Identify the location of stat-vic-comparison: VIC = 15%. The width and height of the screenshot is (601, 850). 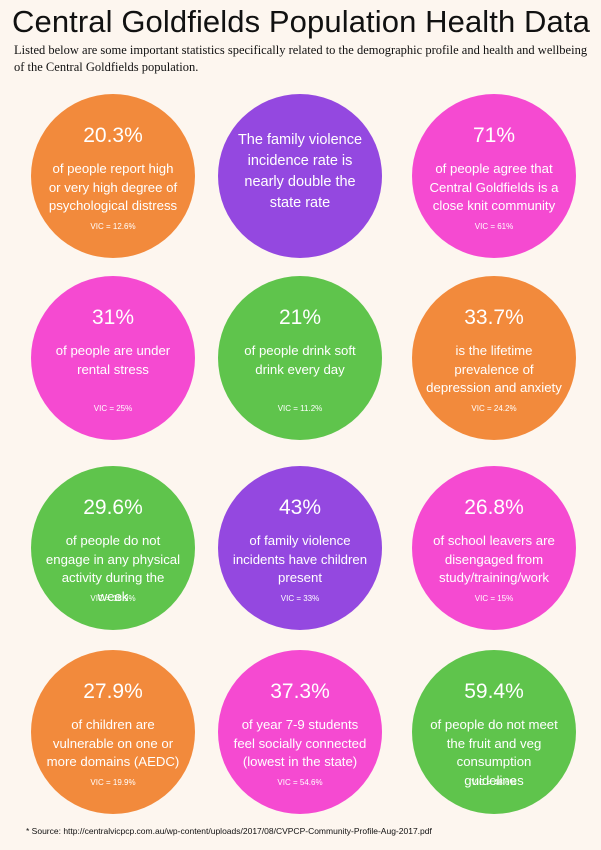
(494, 598).